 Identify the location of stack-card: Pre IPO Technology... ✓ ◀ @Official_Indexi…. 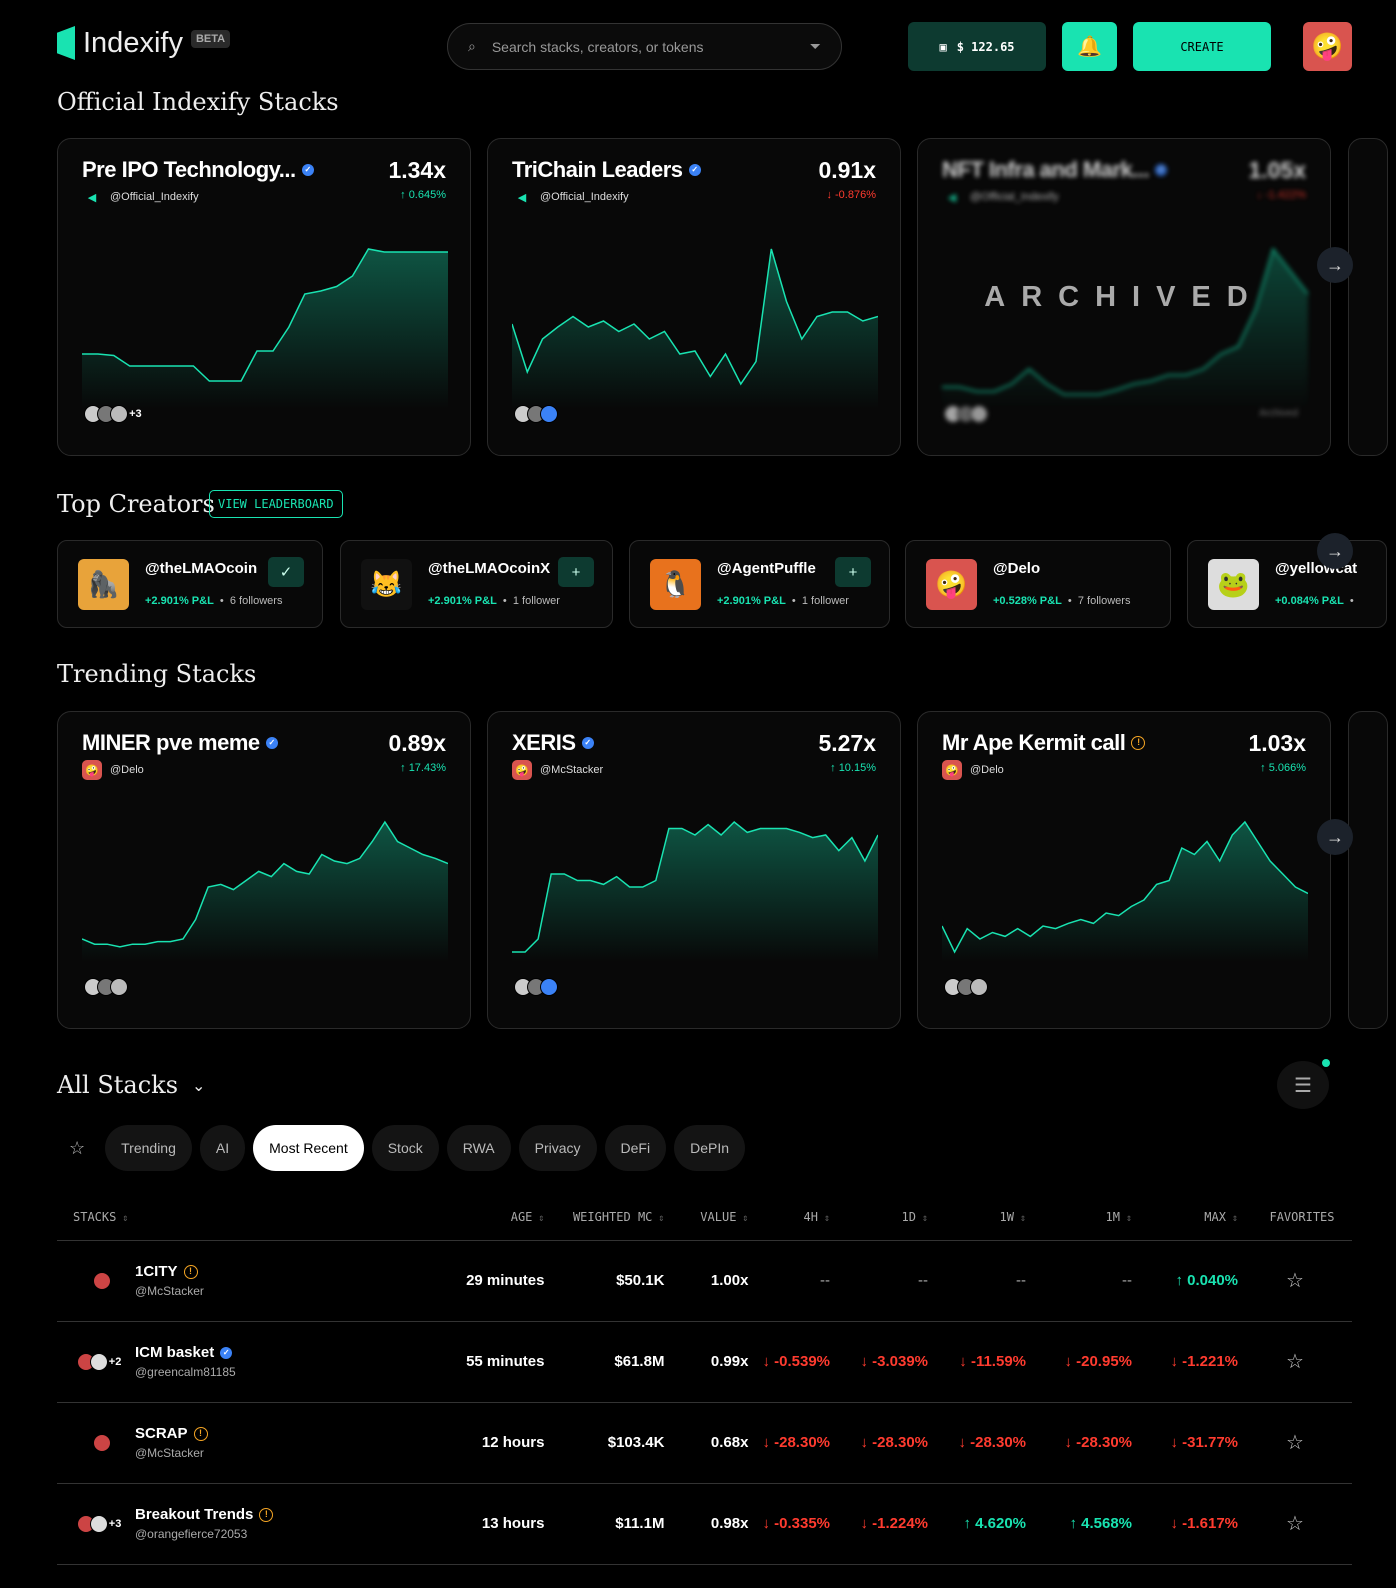
(264, 297).